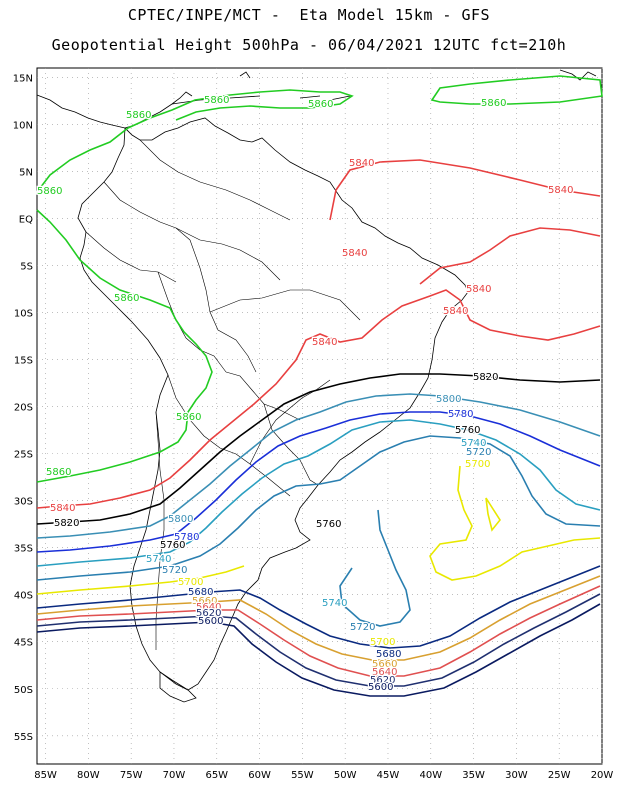 This screenshot has width=618, height=800. What do you see at coordinates (23, 737) in the screenshot?
I see `lat-tick-label: 55S` at bounding box center [23, 737].